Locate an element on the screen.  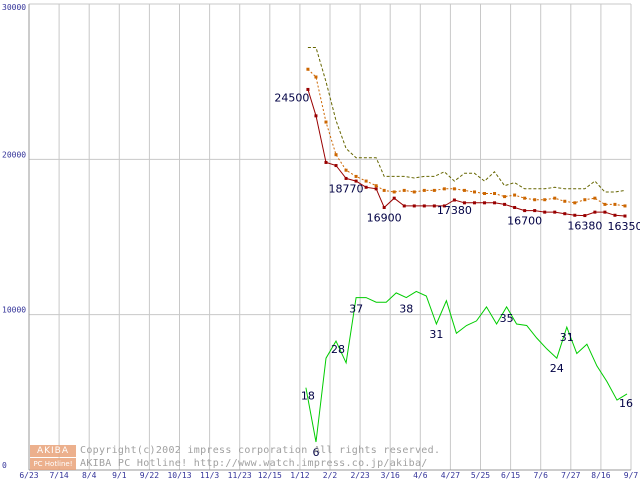
x-tick-label: 4/27 is located at coordinates (450, 475).